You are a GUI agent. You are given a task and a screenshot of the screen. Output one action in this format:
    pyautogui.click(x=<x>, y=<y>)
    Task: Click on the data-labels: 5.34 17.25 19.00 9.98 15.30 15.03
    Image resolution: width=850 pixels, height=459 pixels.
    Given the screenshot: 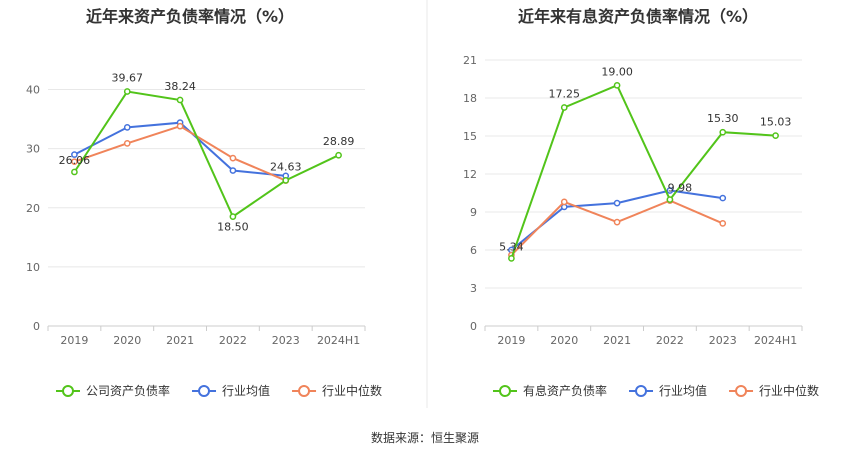 What is the action you would take?
    pyautogui.click(x=645, y=159)
    